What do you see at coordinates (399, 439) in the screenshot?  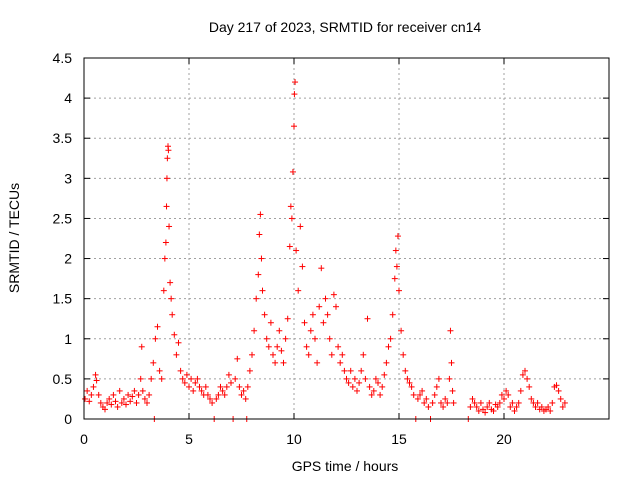 I see `x-tick-label: 15` at bounding box center [399, 439].